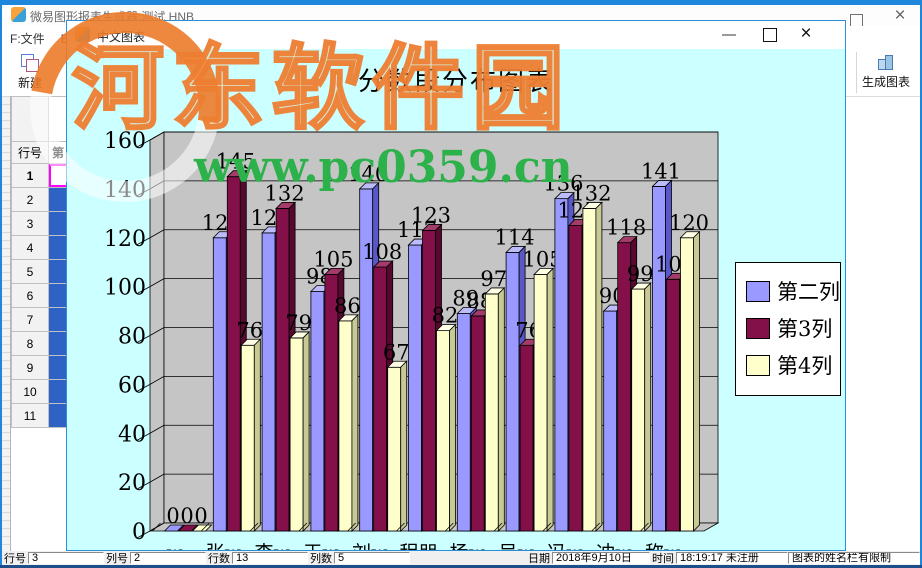 Image resolution: width=922 pixels, height=568 pixels. What do you see at coordinates (515, 237) in the screenshot?
I see `svg-text: 114` at bounding box center [515, 237].